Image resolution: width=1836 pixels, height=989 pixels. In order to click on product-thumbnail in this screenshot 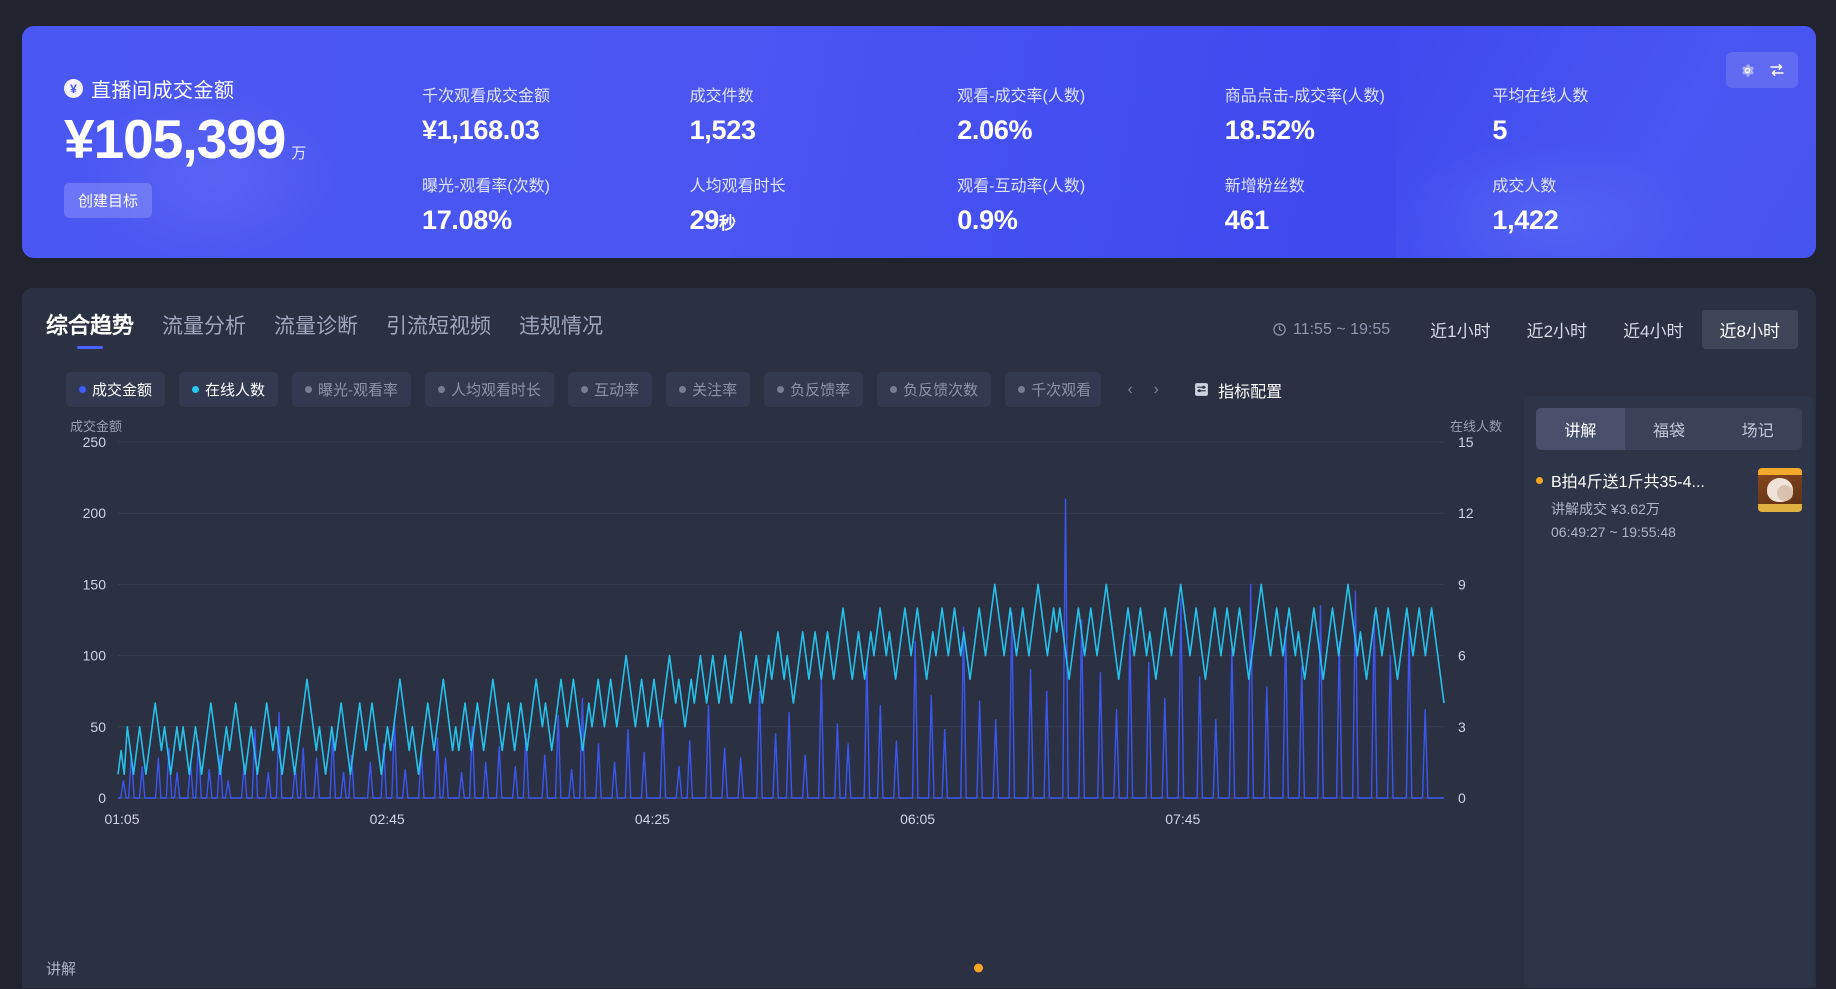, I will do `click(1780, 490)`.